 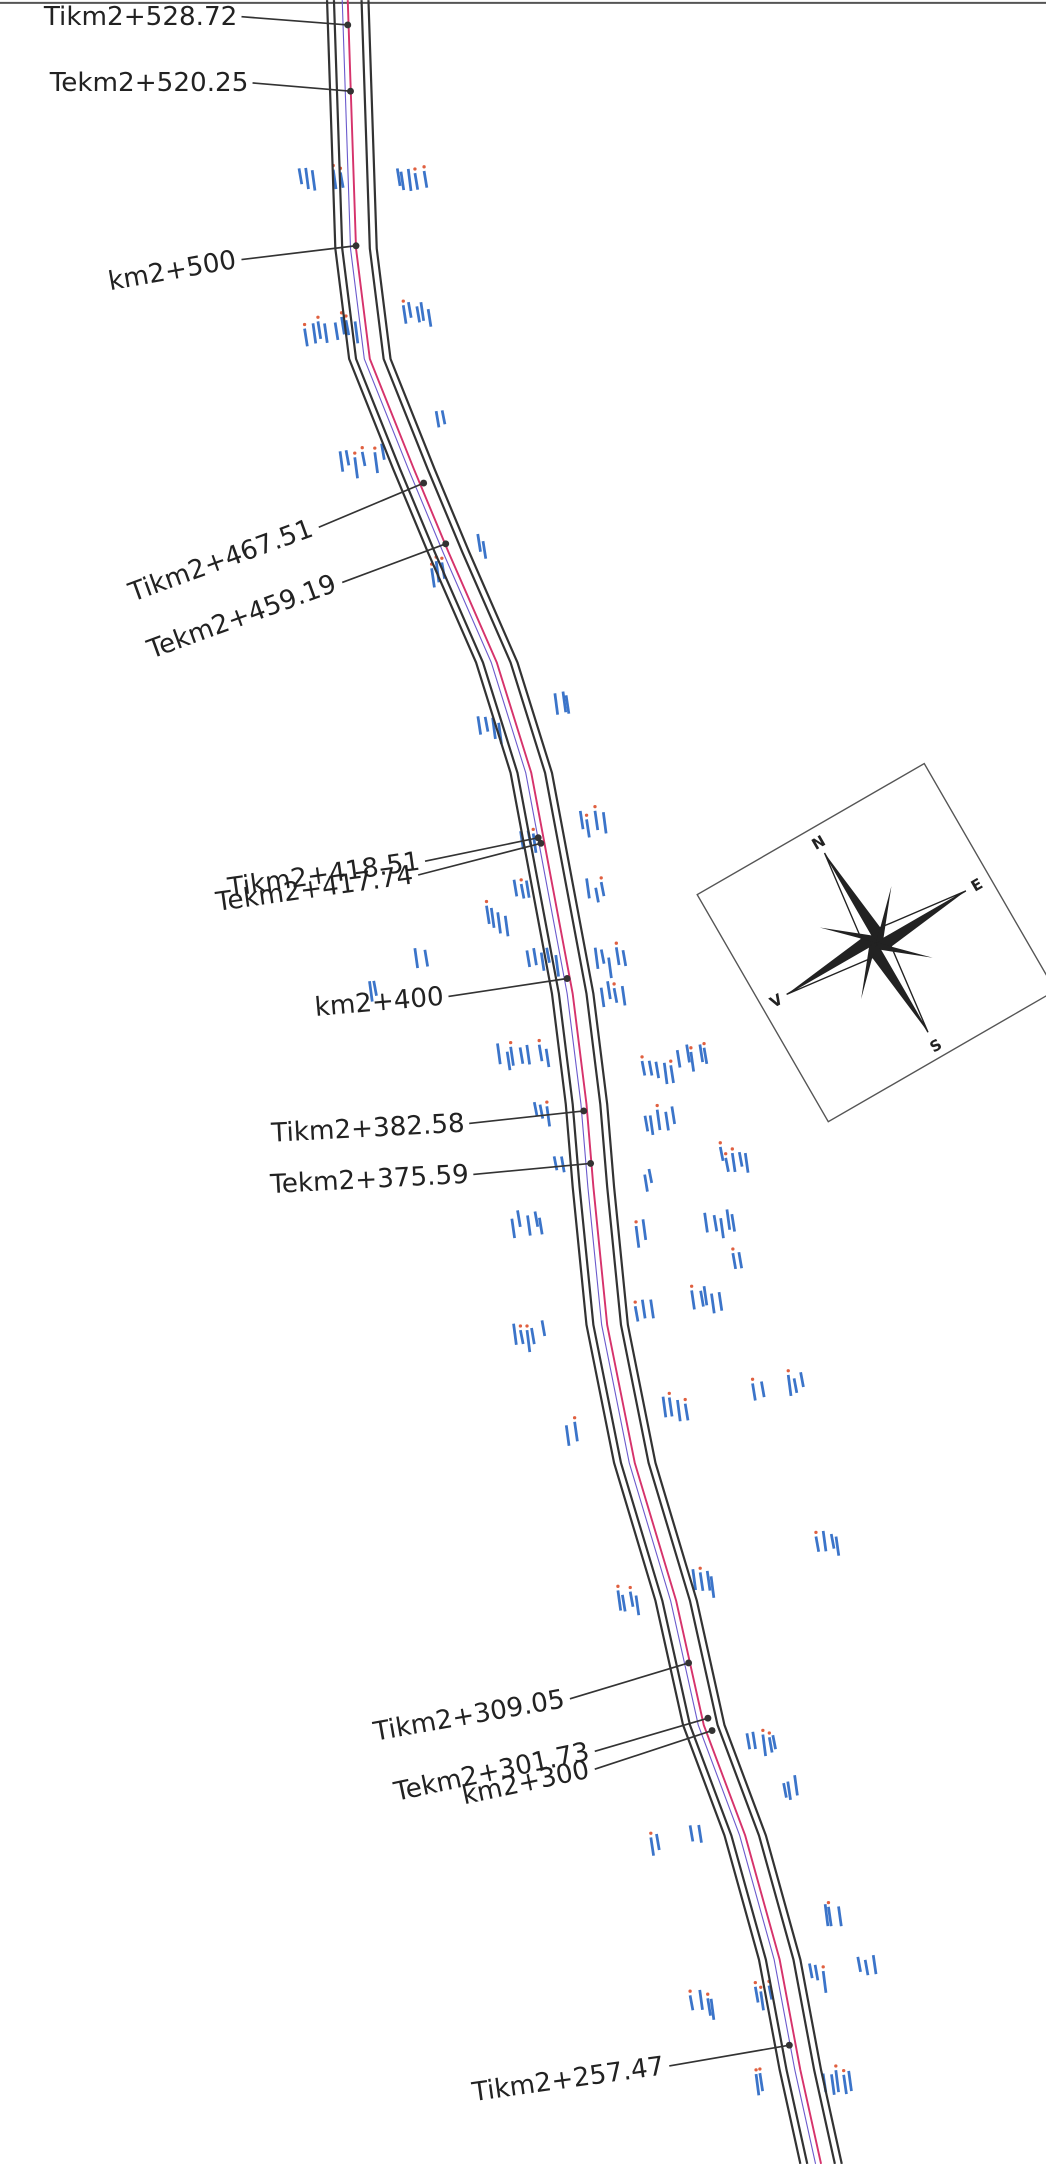 I want to click on station-label: Tekm2+520.25, so click(x=149, y=83).